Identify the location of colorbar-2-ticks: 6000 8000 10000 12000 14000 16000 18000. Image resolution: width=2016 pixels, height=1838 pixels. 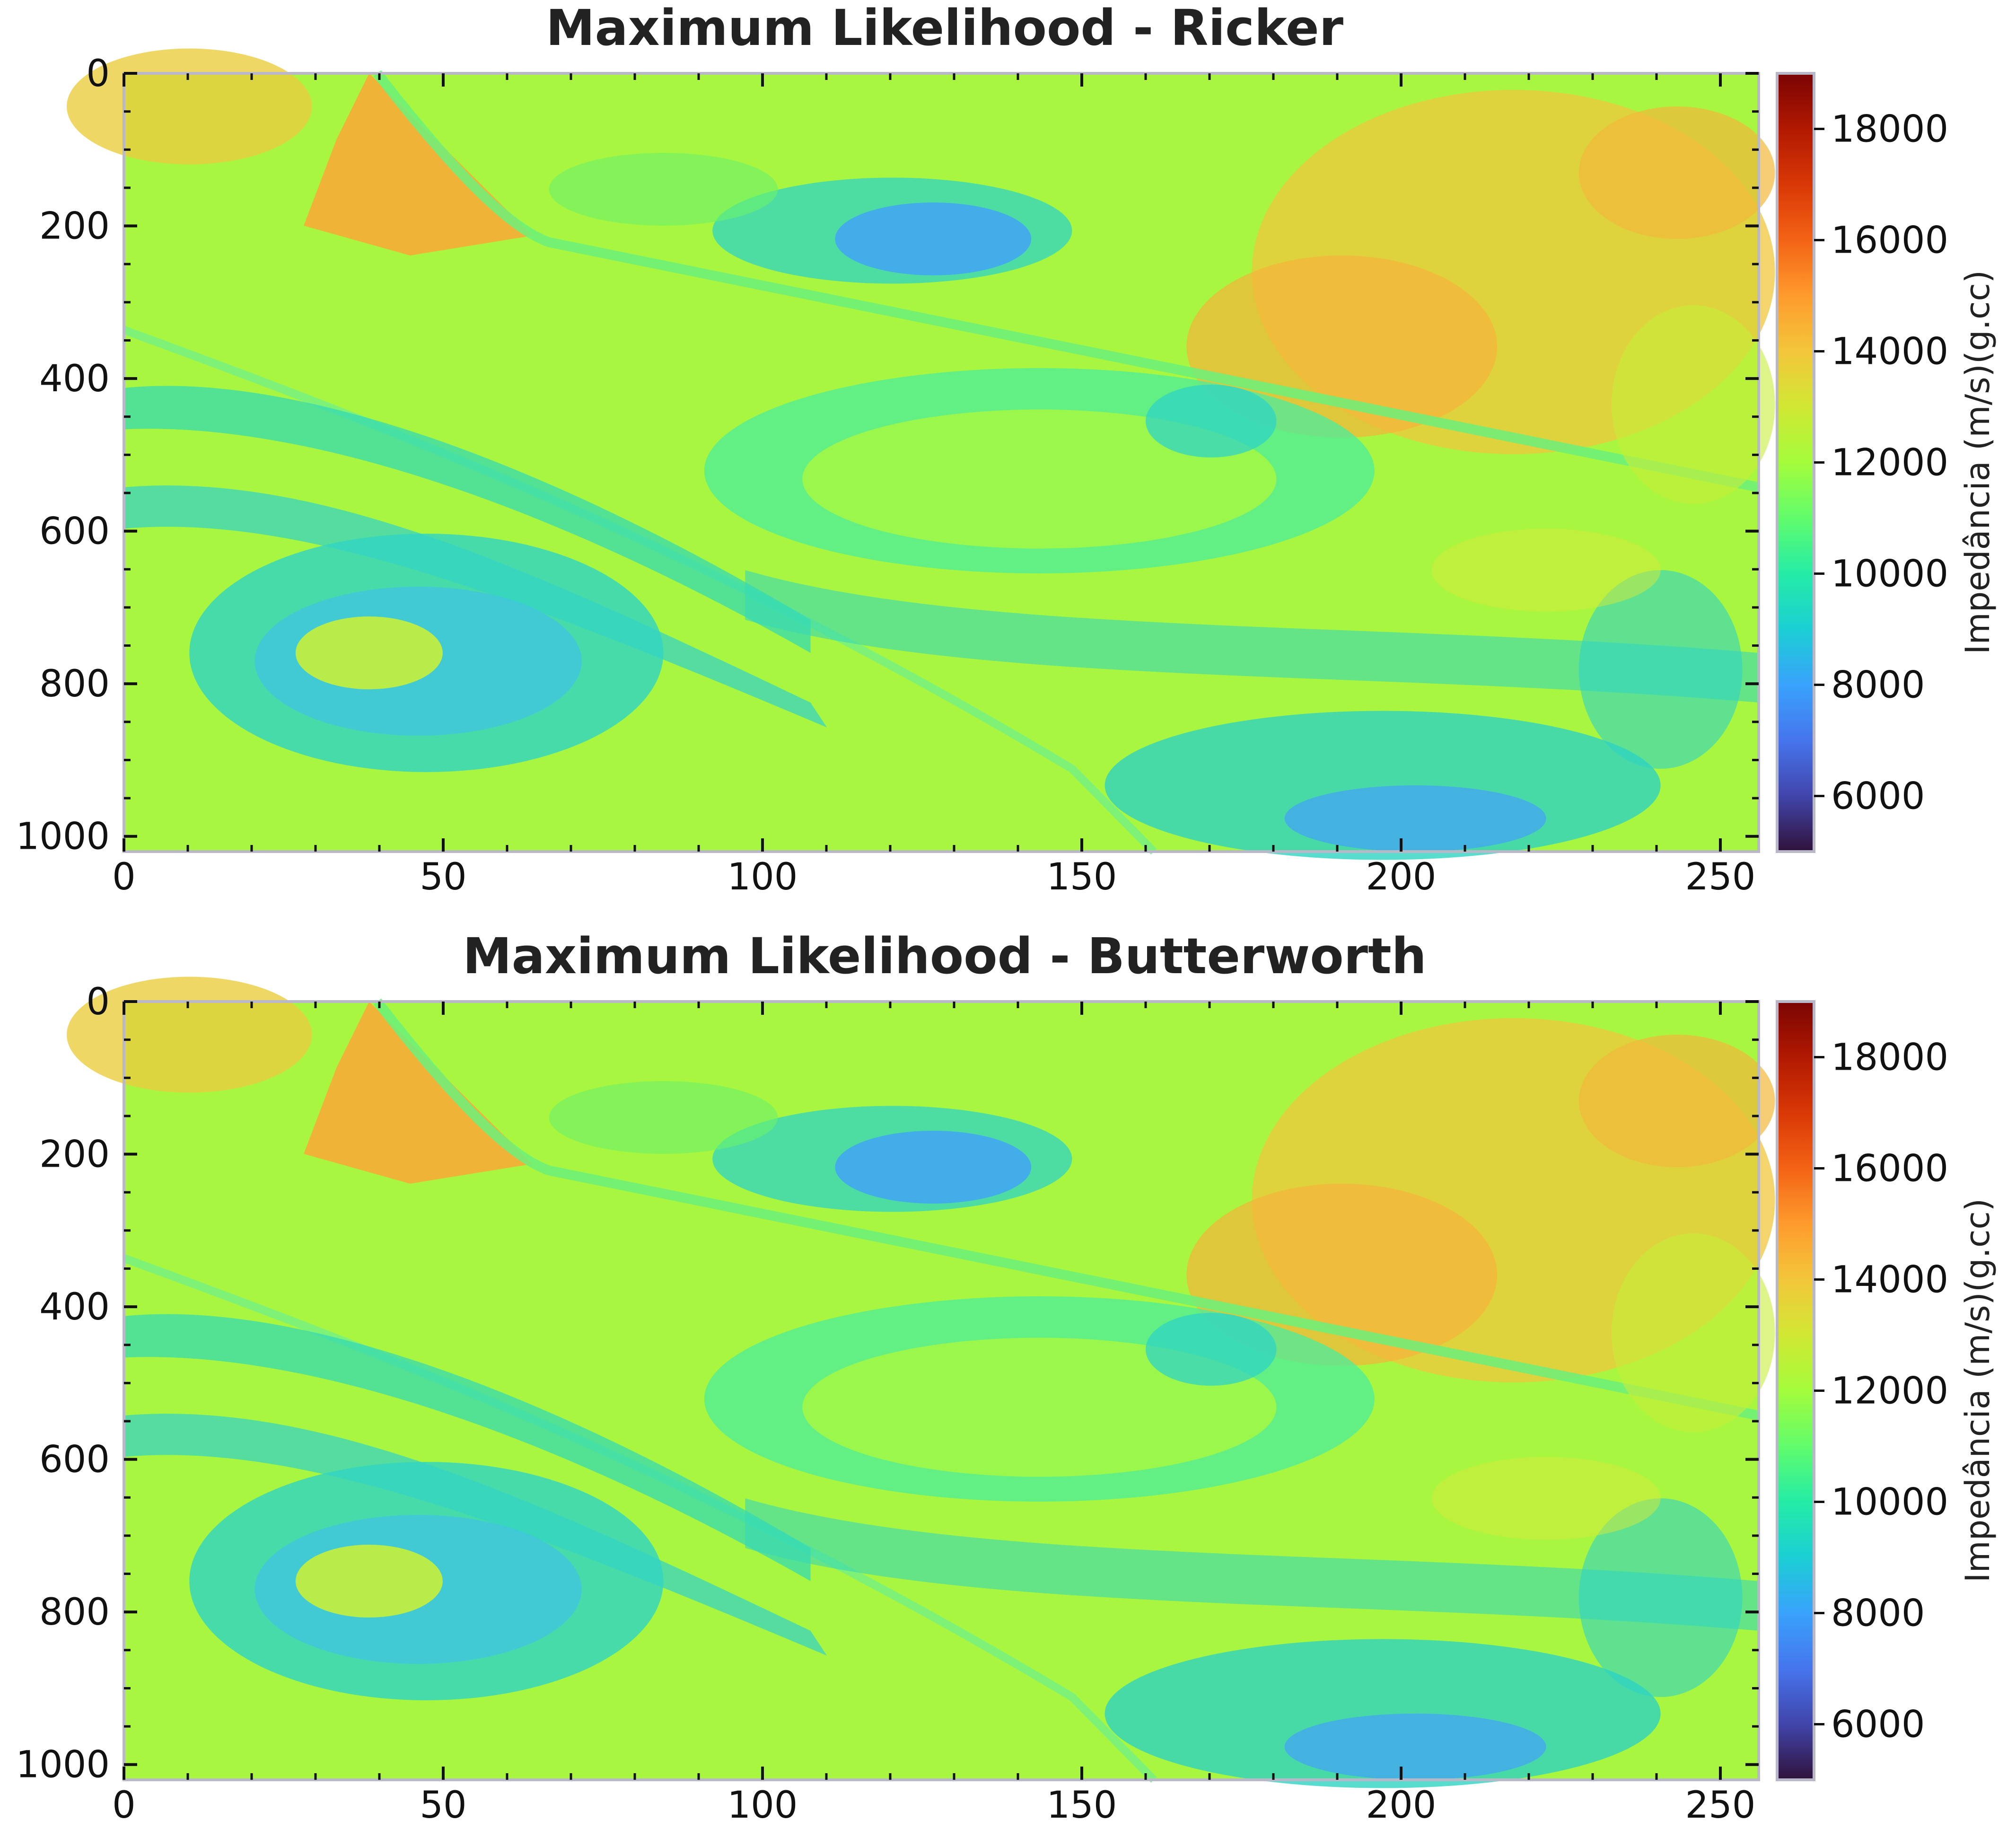
(1881, 1392).